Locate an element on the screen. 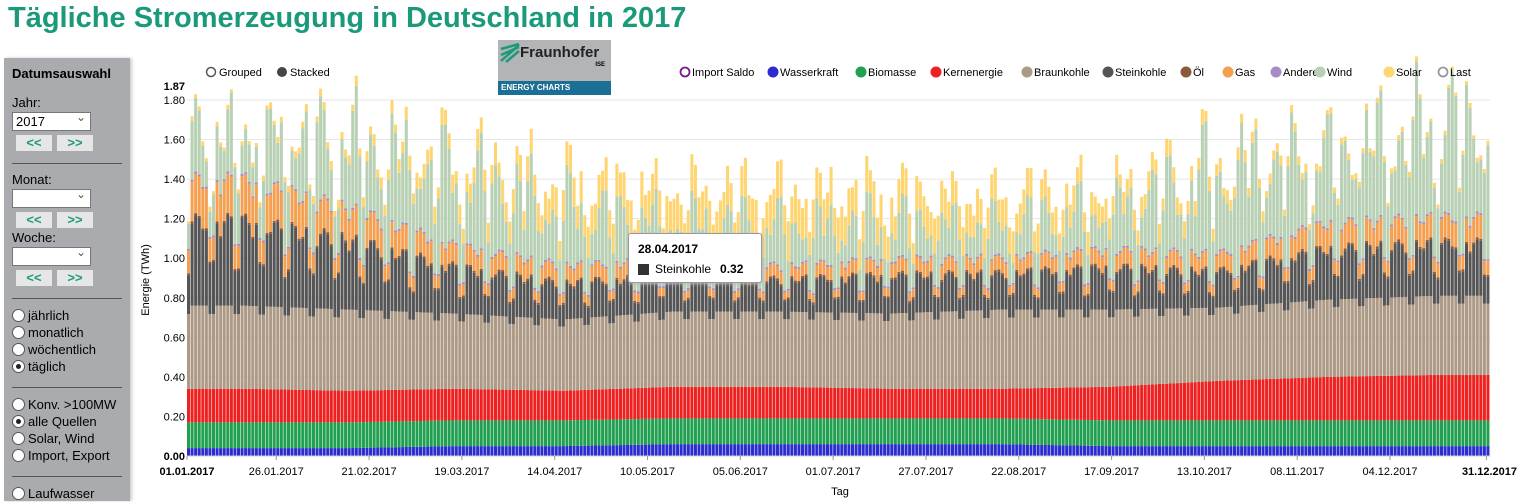 Image resolution: width=1524 pixels, height=502 pixels. legend-item-5: Steinkohle is located at coordinates (1140, 73).